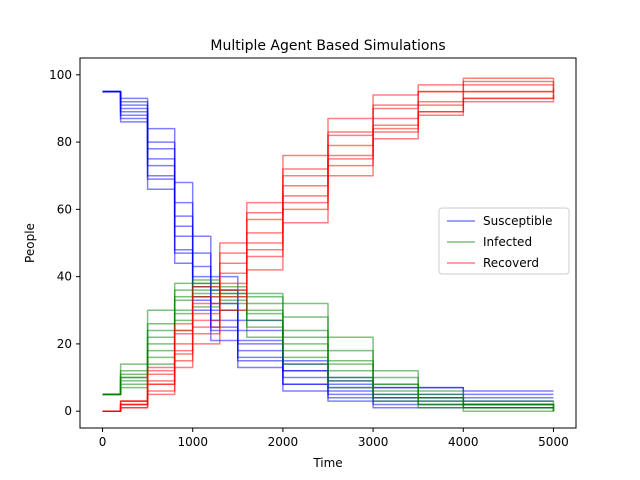 The width and height of the screenshot is (640, 480). Describe the element at coordinates (517, 221) in the screenshot. I see `legend-label-susceptible: Susceptible` at that location.